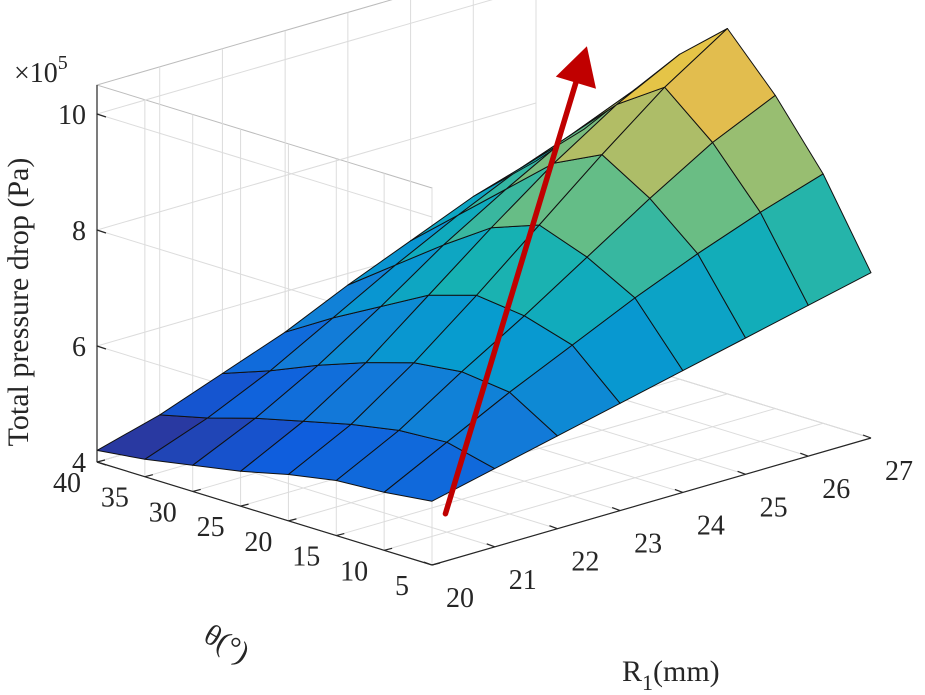 This screenshot has width=925, height=695. What do you see at coordinates (63, 63) in the screenshot?
I see `z-exponent-power: 5` at bounding box center [63, 63].